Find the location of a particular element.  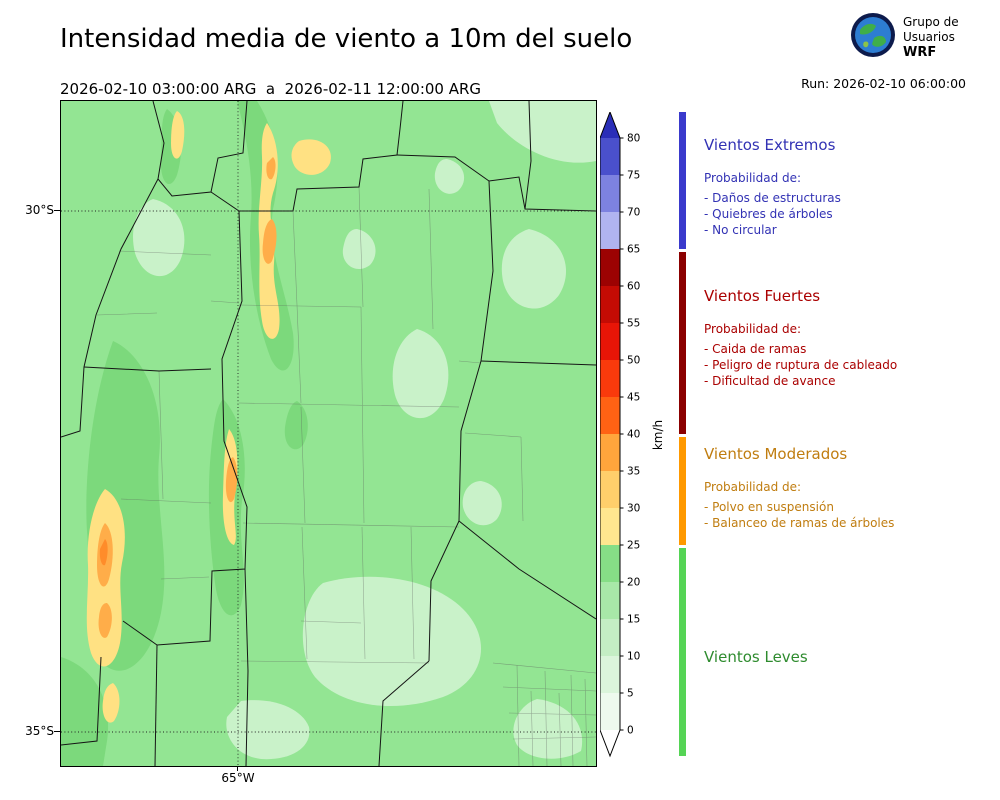

legend-title-moderados: Vientos Moderados is located at coordinates (776, 454).